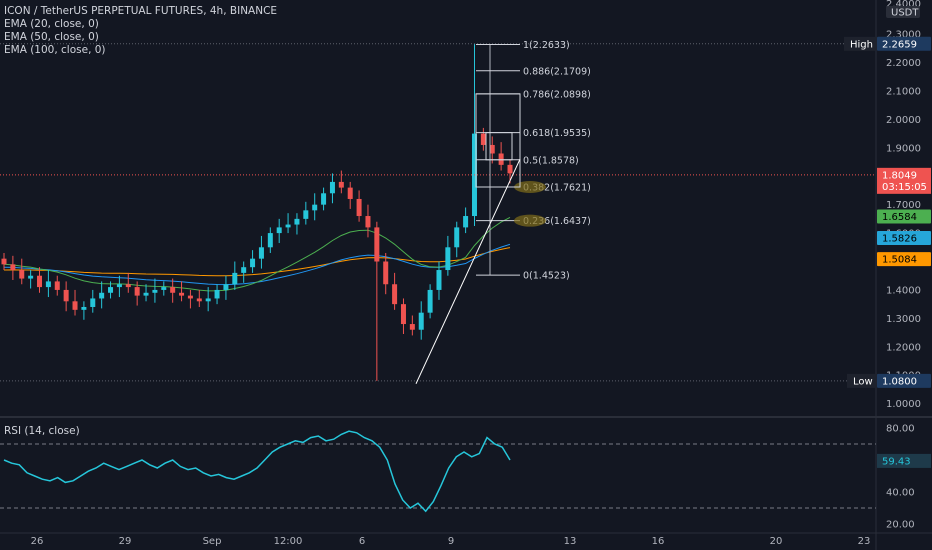 This screenshot has height=550, width=932. What do you see at coordinates (903, 35) in the screenshot?
I see `price-tick-label: 2.3000` at bounding box center [903, 35].